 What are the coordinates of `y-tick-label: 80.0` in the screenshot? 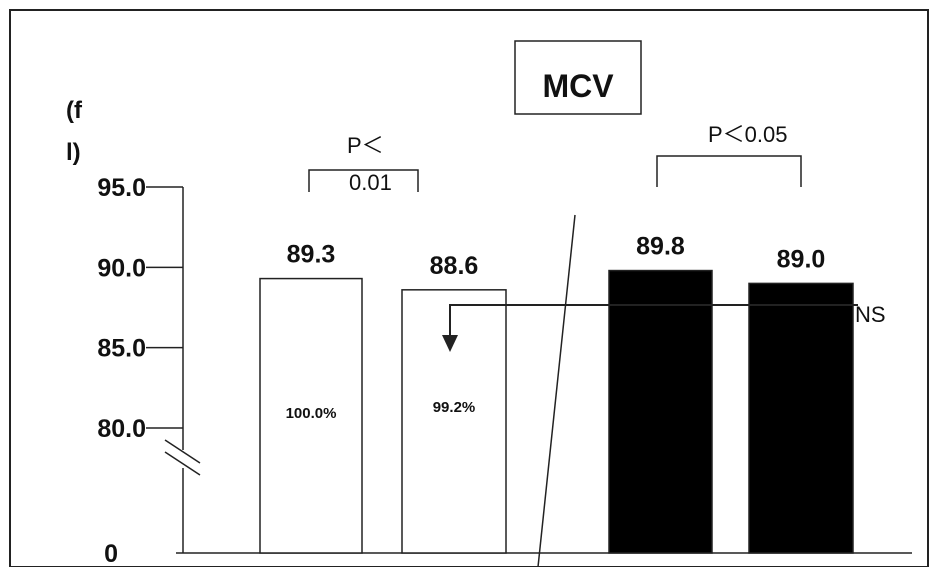 It's located at (121, 429).